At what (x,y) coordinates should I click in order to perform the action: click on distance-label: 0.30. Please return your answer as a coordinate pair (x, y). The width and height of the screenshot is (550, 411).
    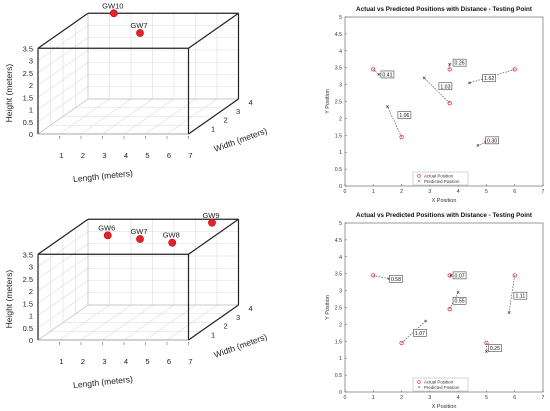
    Looking at the image, I should click on (492, 141).